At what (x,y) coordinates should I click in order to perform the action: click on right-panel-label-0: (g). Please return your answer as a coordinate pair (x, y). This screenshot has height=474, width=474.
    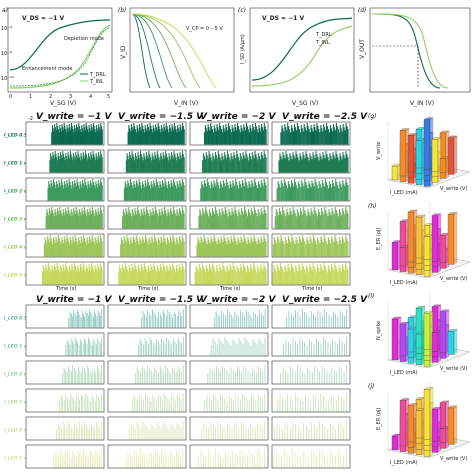
    Looking at the image, I should click on (372, 116).